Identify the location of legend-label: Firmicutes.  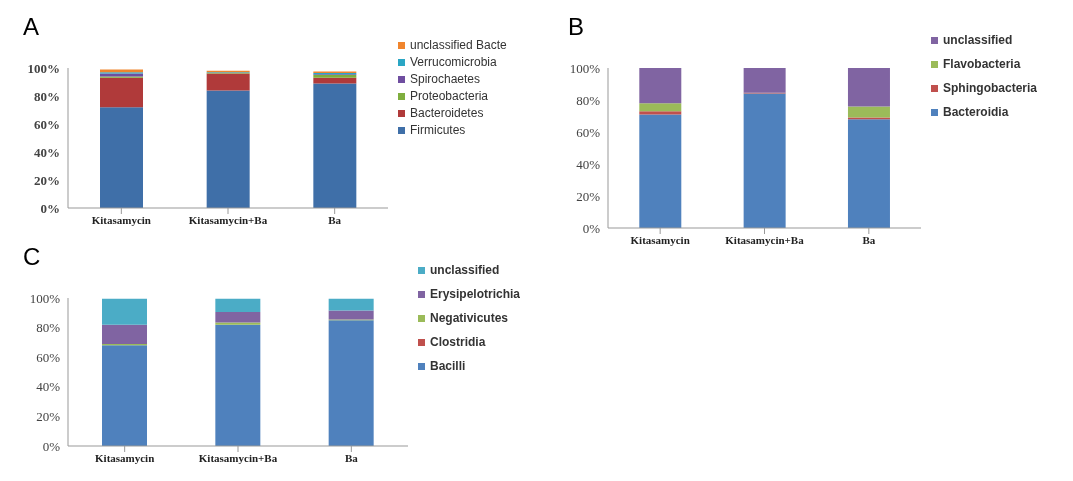
(438, 130).